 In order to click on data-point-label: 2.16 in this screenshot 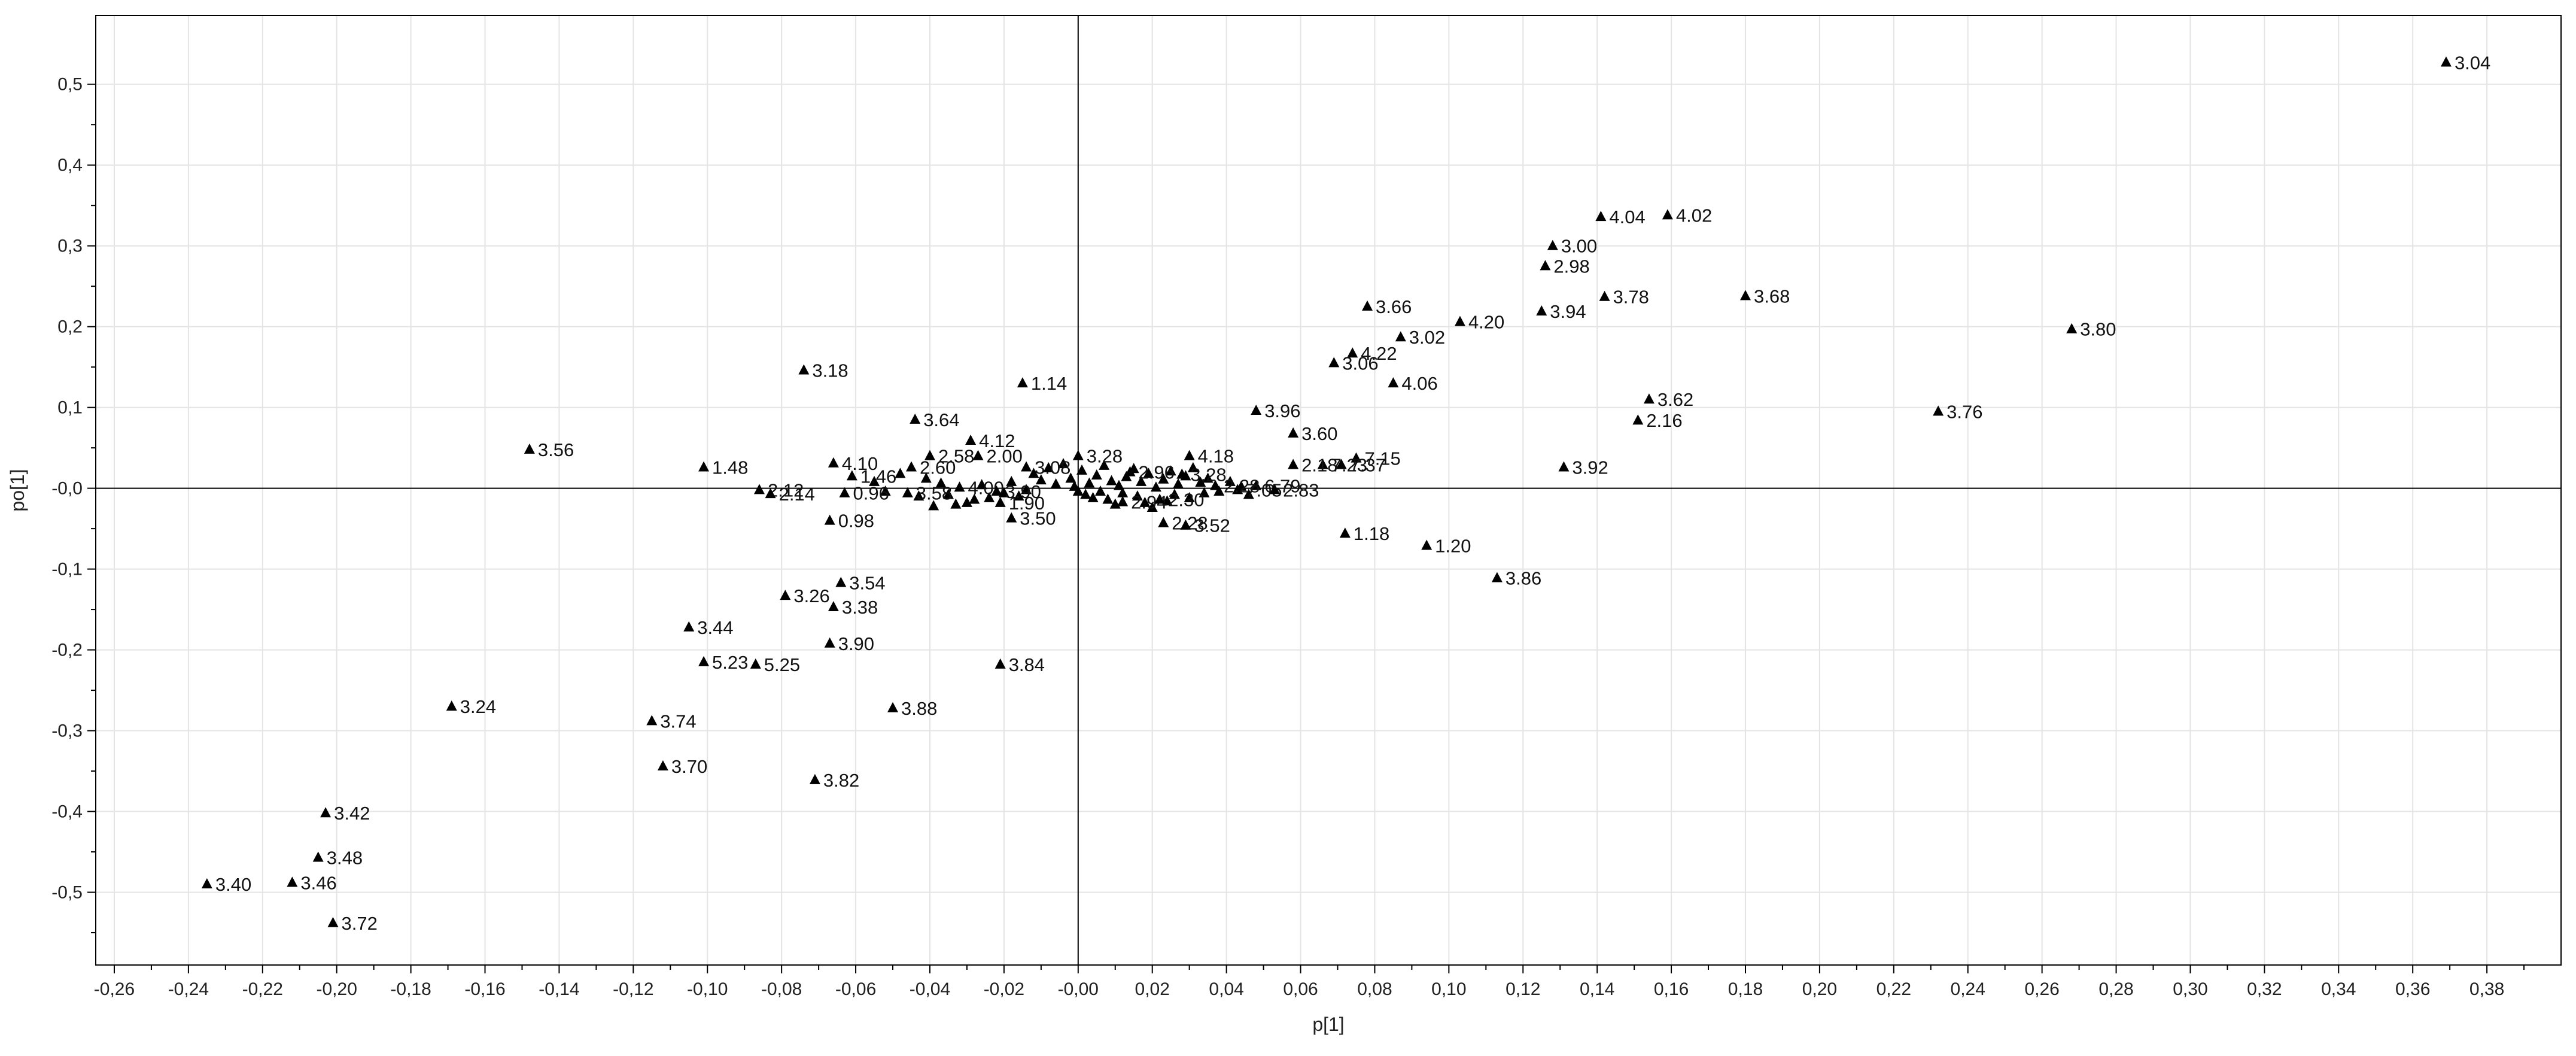, I will do `click(1664, 420)`.